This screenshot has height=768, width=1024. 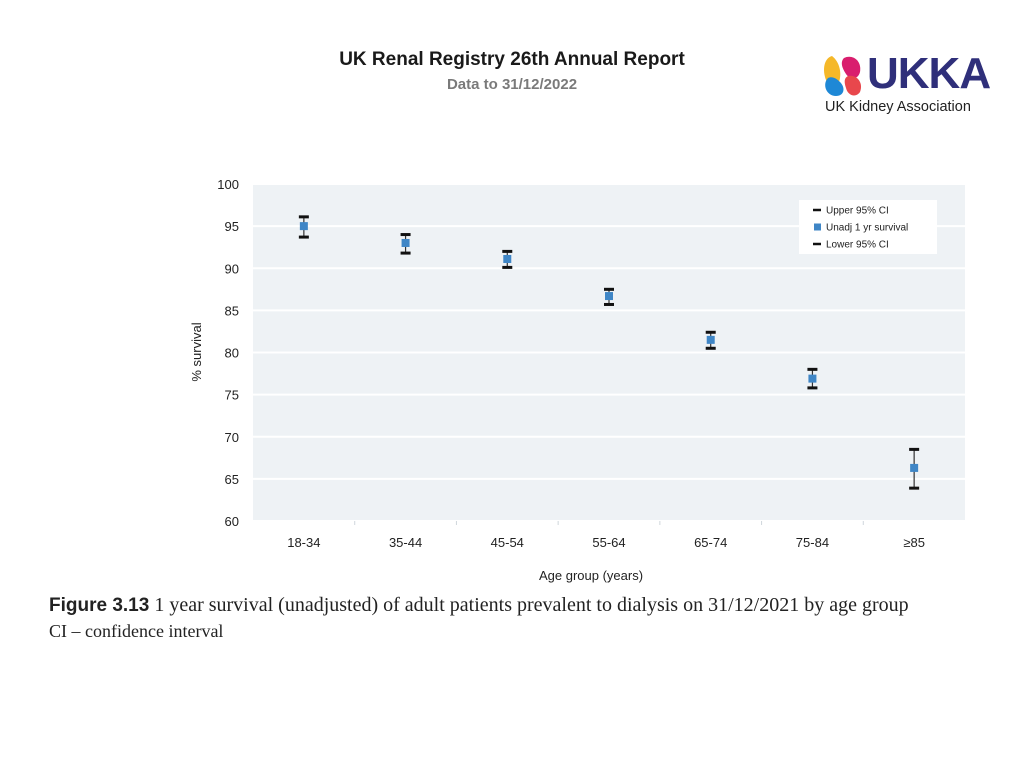 I want to click on x-tick-label: 45-54, so click(x=507, y=542).